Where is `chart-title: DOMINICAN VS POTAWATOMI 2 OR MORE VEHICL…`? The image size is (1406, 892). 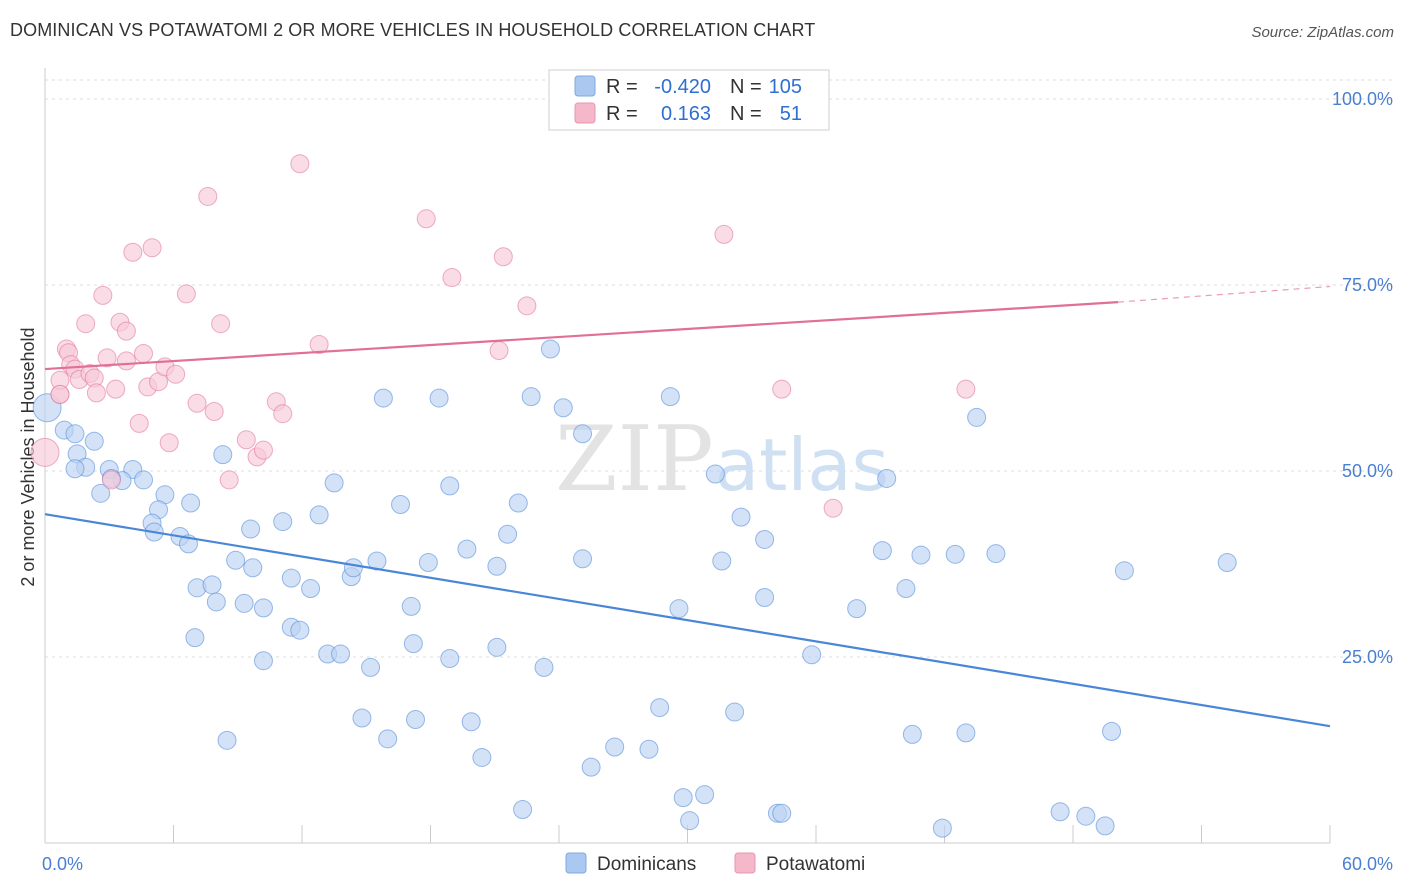 chart-title: DOMINICAN VS POTAWATOMI 2 OR MORE VEHICL… is located at coordinates (413, 30).